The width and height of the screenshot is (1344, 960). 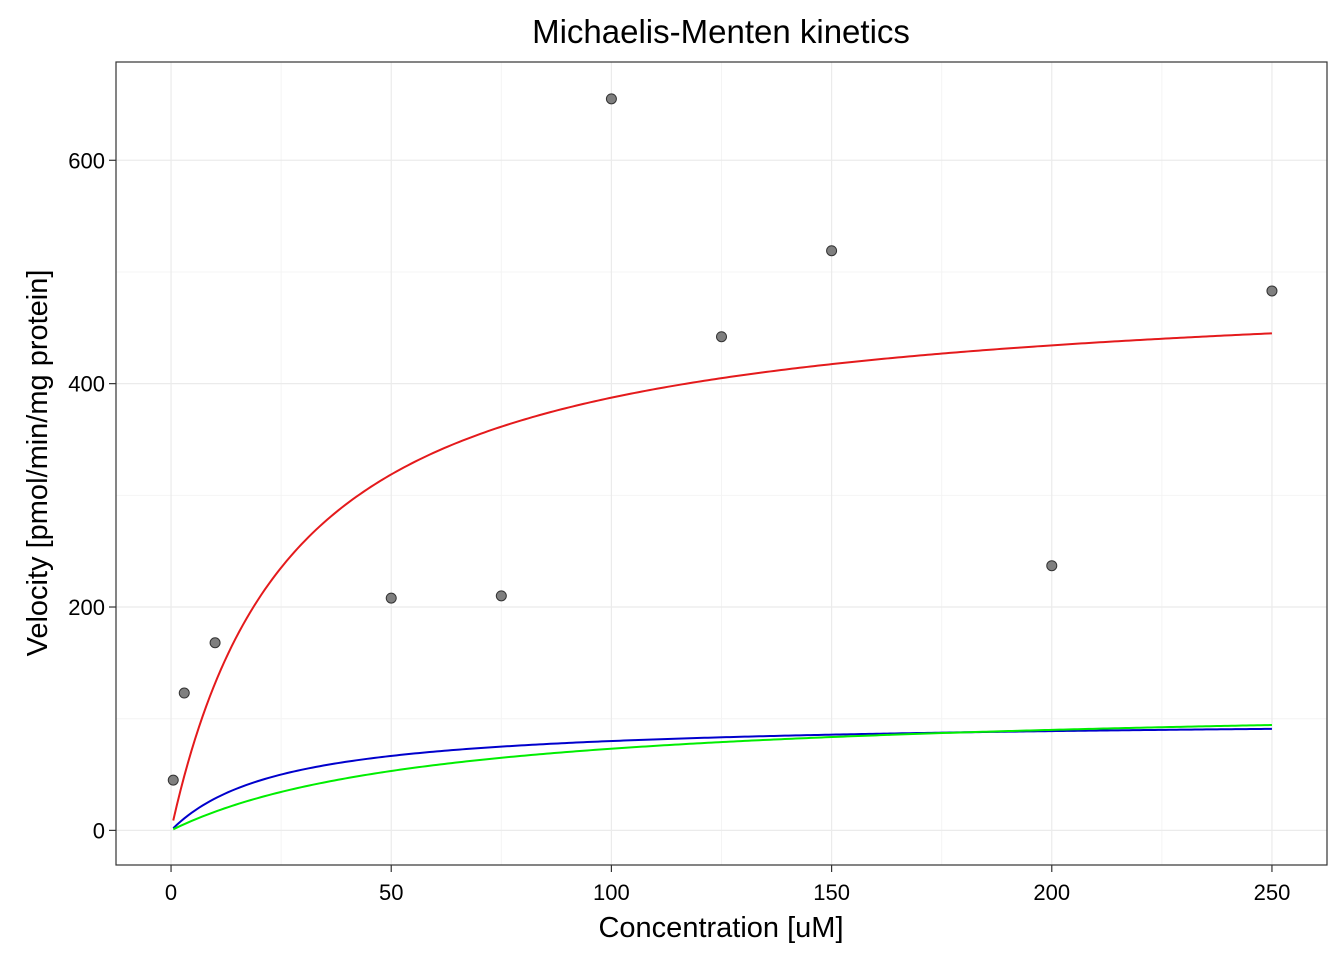 What do you see at coordinates (171, 892) in the screenshot?
I see `x-tick-label: 0` at bounding box center [171, 892].